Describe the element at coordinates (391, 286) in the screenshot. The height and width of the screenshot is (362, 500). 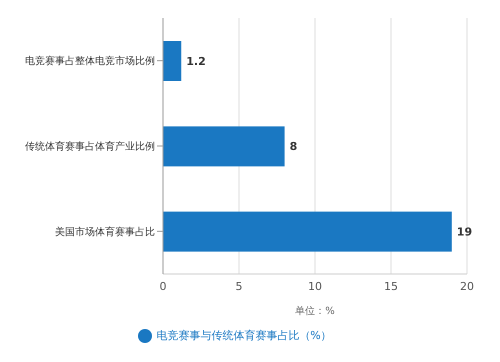
I see `x-tick-label: 15` at that location.